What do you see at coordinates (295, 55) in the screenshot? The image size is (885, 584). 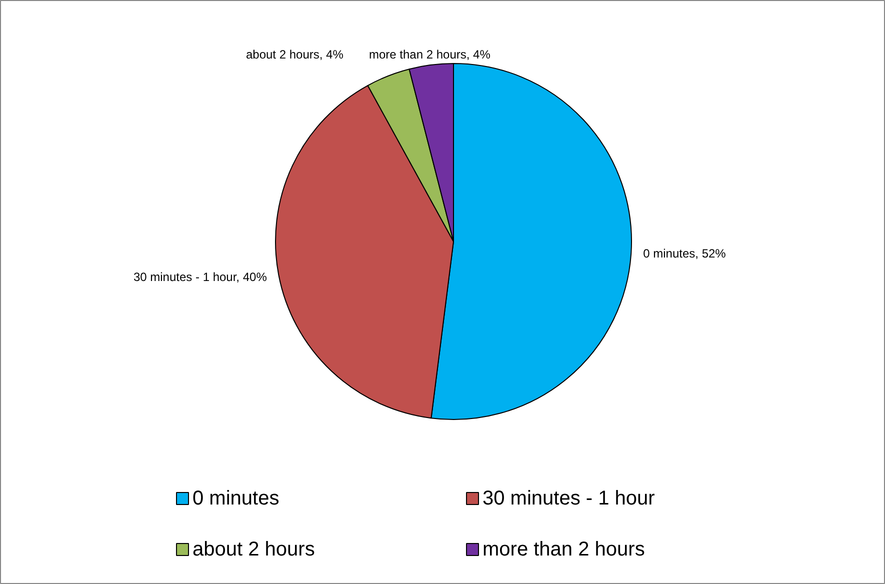 I see `data-label: about 2 hours, 4%` at bounding box center [295, 55].